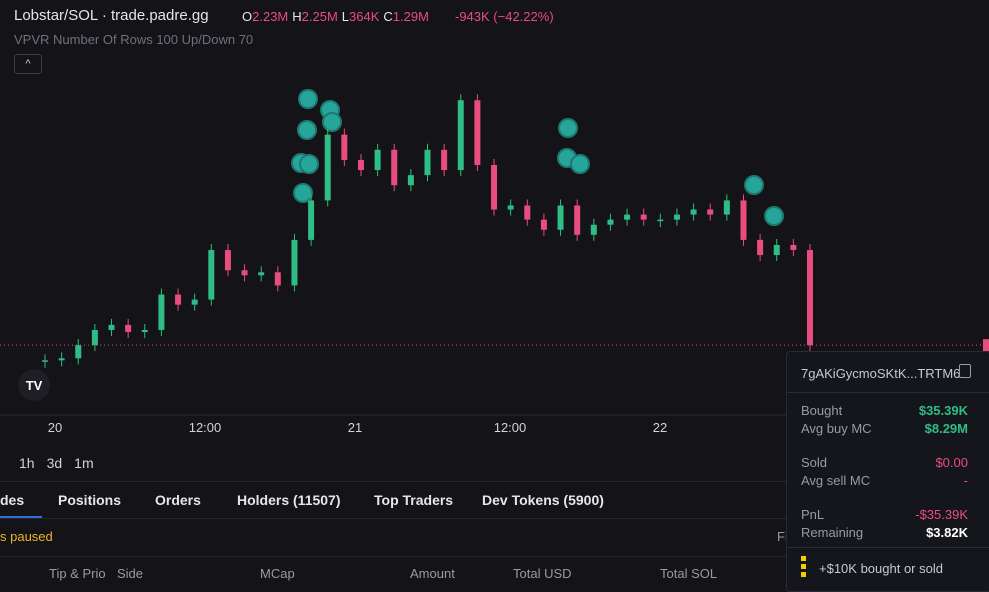  What do you see at coordinates (836, 480) in the screenshot?
I see `label: Avg sell MC` at bounding box center [836, 480].